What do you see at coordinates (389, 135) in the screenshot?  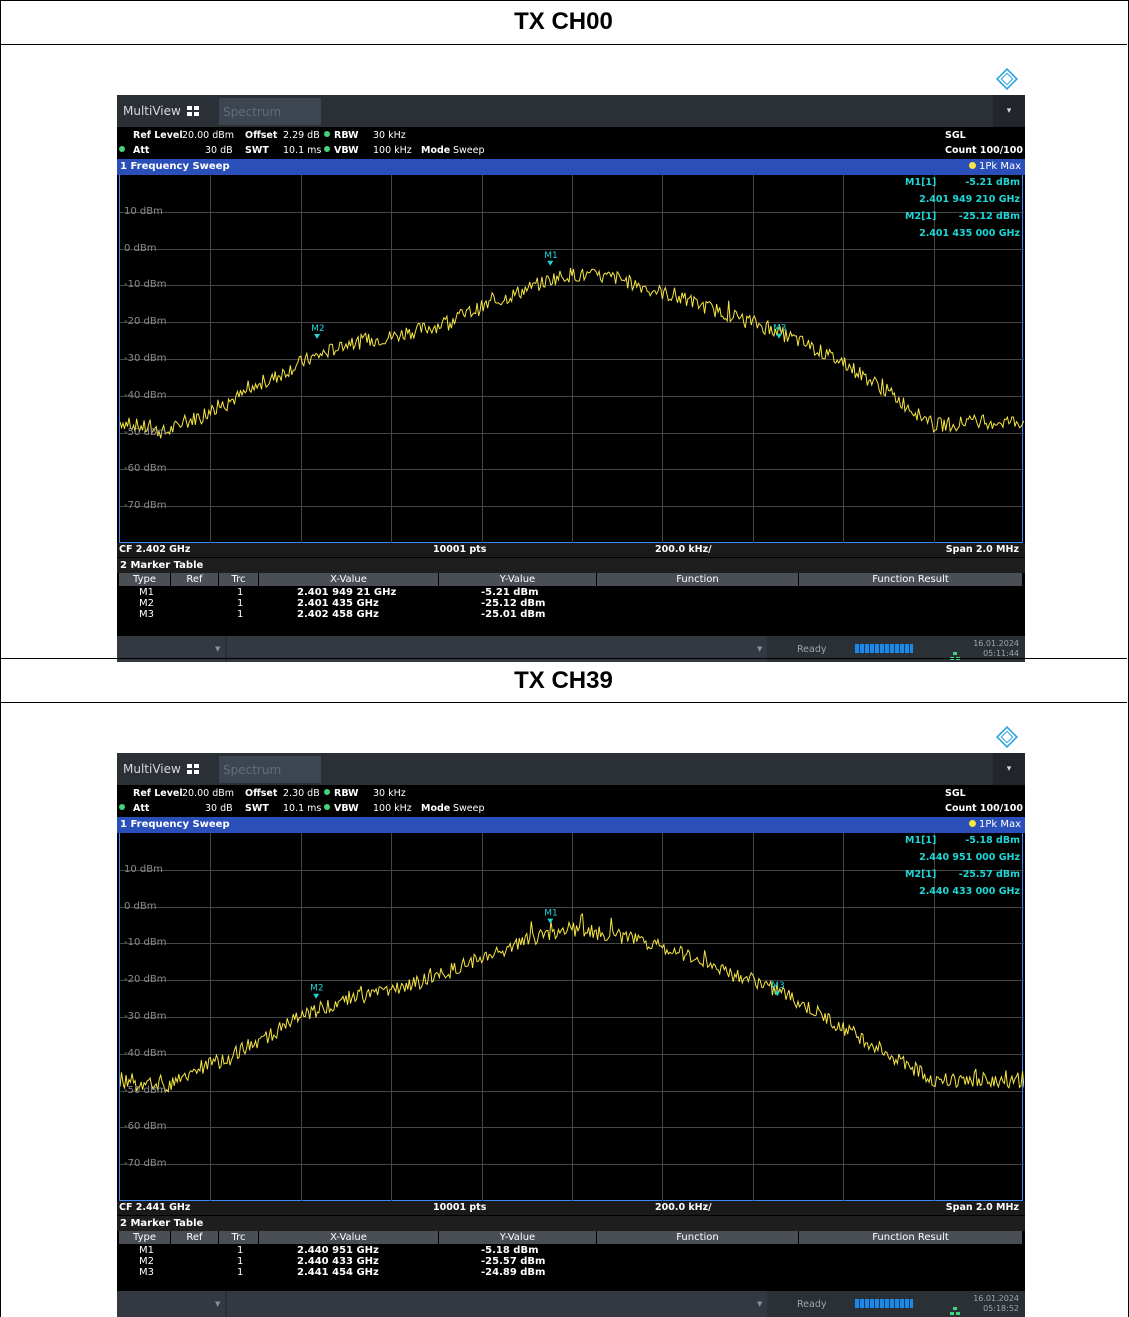 I see `rbw-value: 30 kHz` at bounding box center [389, 135].